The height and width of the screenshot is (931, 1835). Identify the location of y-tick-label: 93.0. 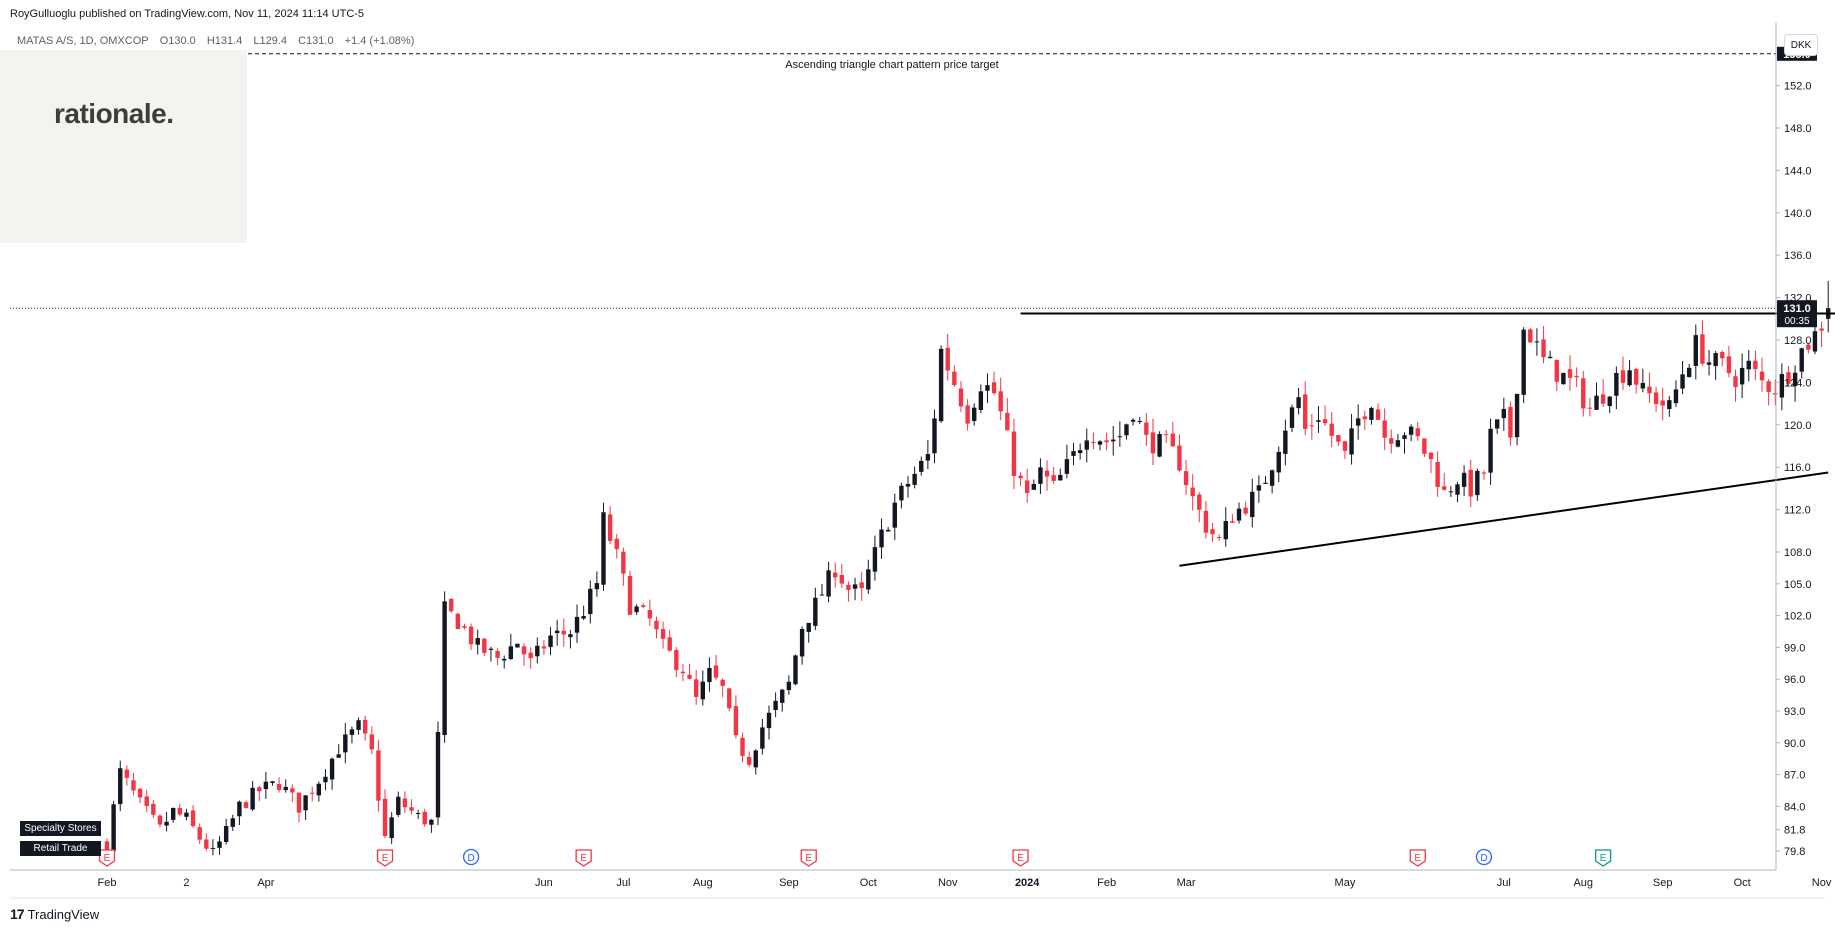
(1794, 712).